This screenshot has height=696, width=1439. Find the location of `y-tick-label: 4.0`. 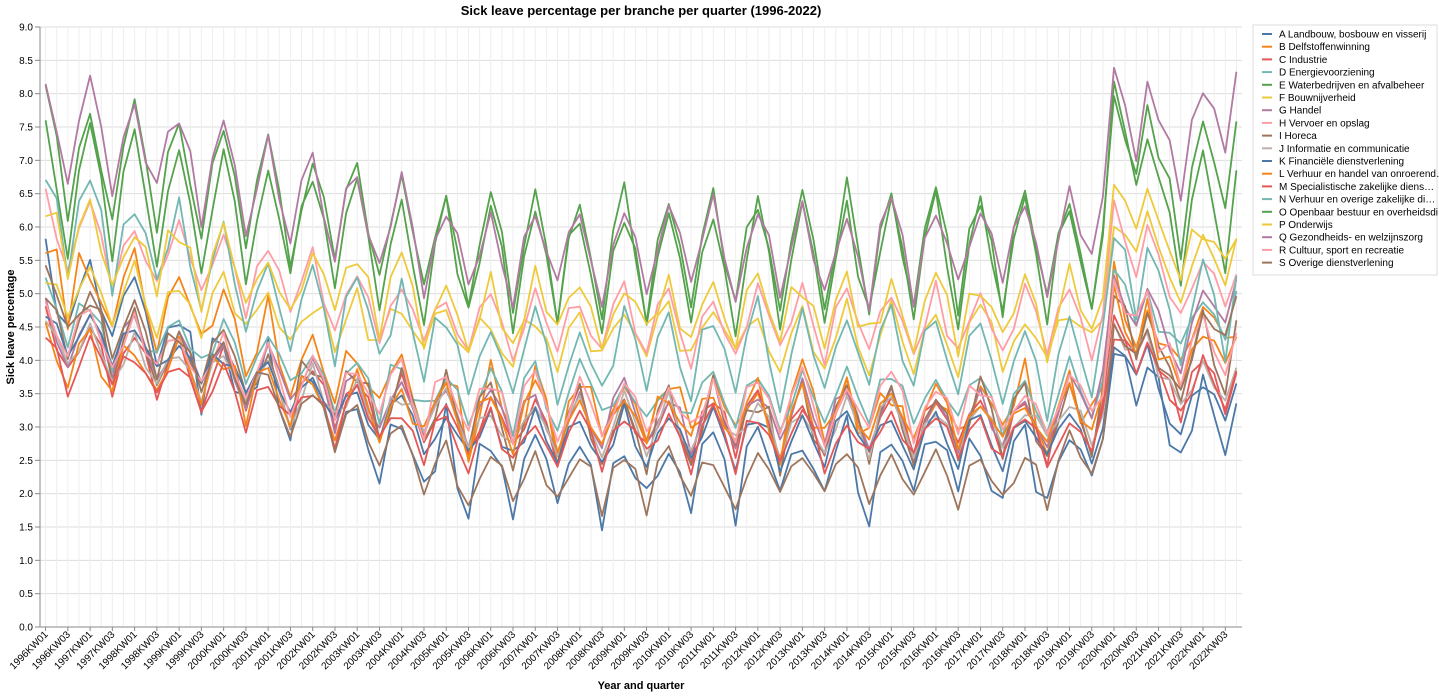

y-tick-label: 4.0 is located at coordinates (26, 361).